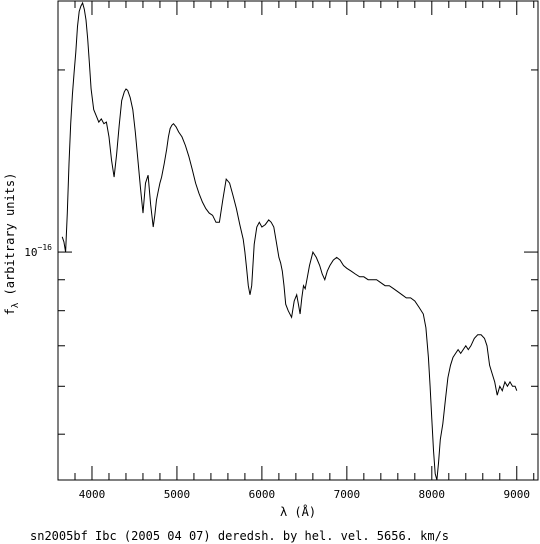  I want to click on x-tick-label: 6000, so click(262, 494).